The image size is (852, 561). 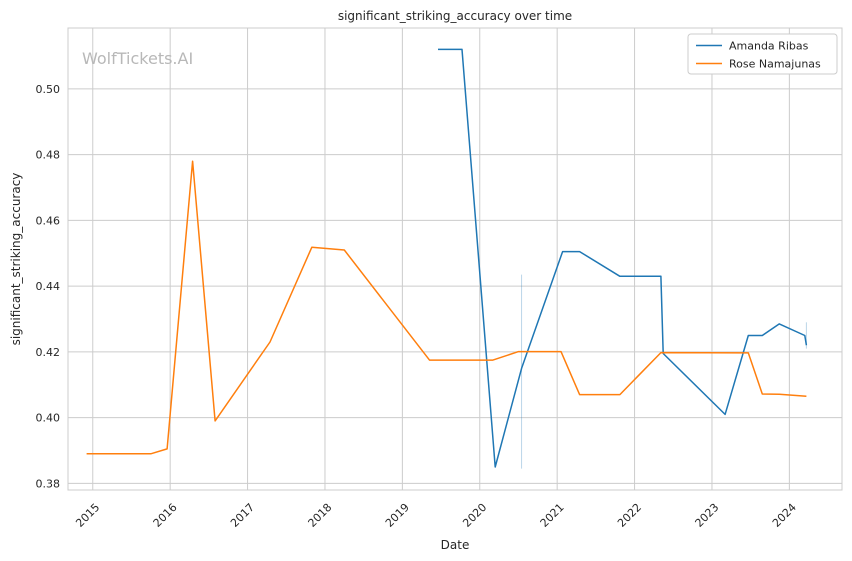 I want to click on y-tick-label: 0.40, so click(x=48, y=418).